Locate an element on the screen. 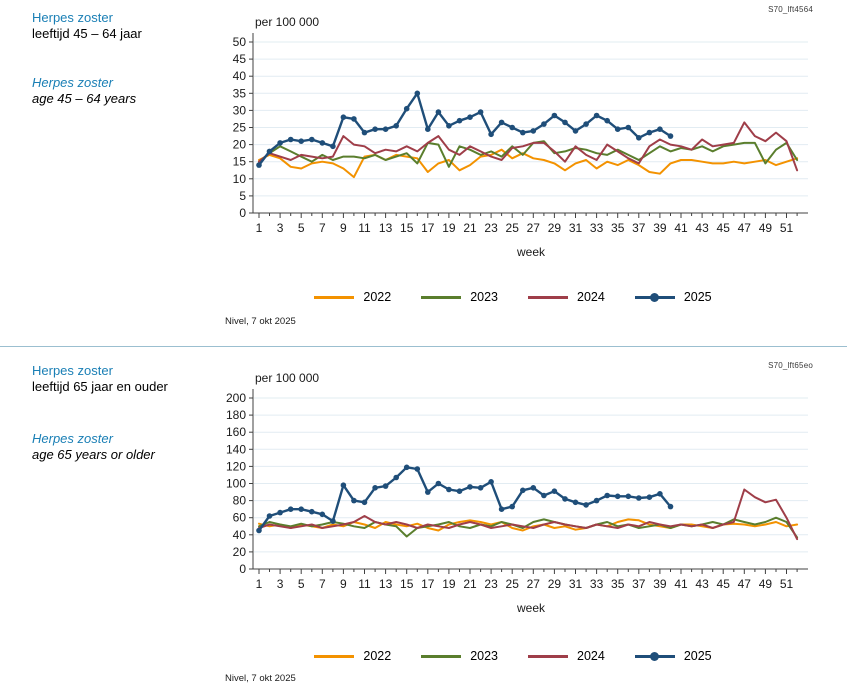  chart-subtitle-en: age 65 years or older is located at coordinates (93, 454).